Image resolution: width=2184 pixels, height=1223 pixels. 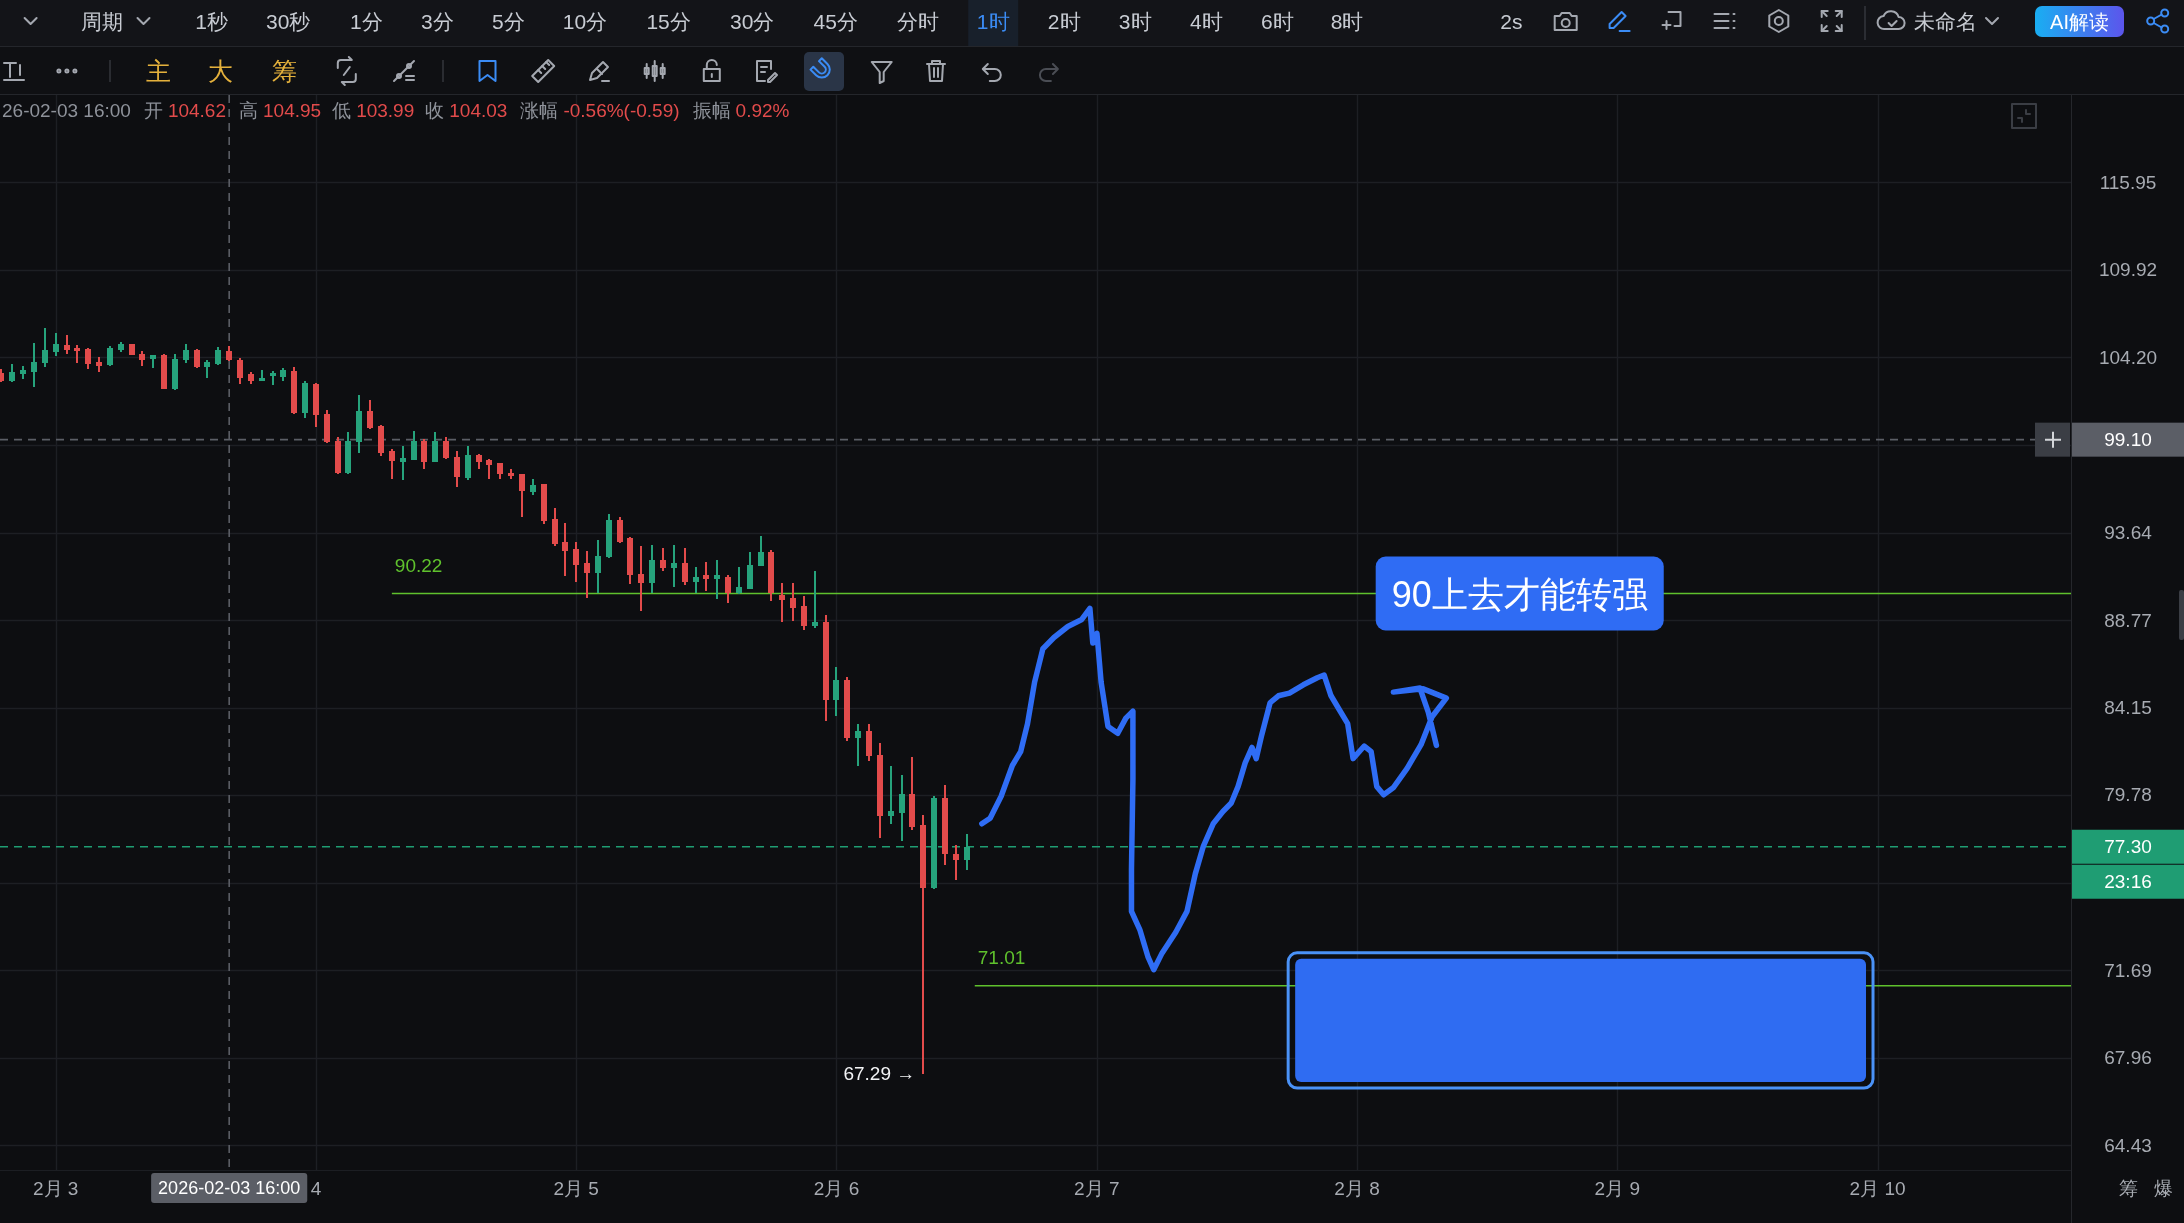 What do you see at coordinates (2128, 620) in the screenshot?
I see `y-tick-label: 88.77` at bounding box center [2128, 620].